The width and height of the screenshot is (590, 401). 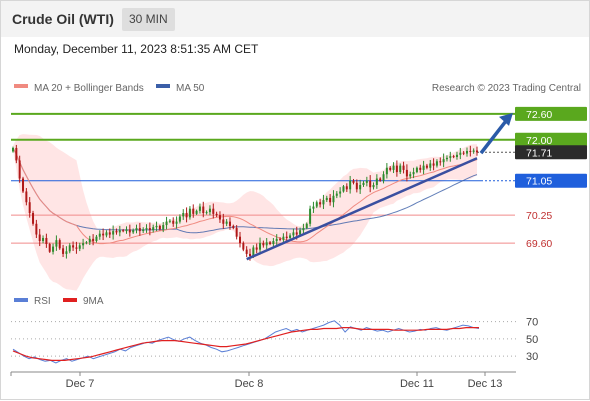 What do you see at coordinates (532, 357) in the screenshot?
I see `rsi-tick-label: 30` at bounding box center [532, 357].